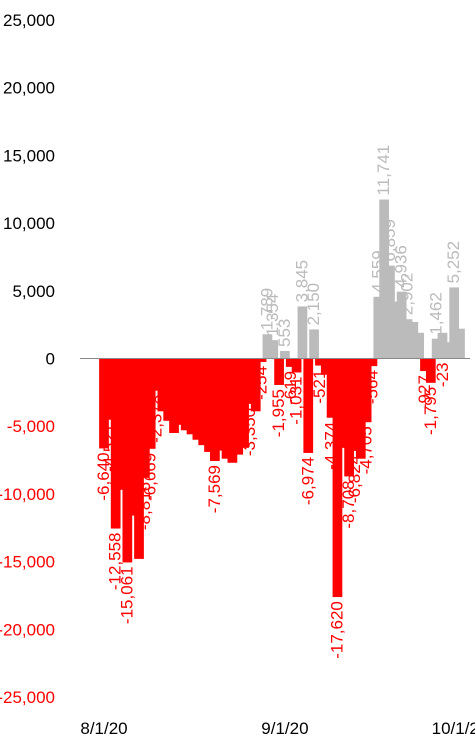 The width and height of the screenshot is (475, 742). I want to click on x-tick-label: 9/1/20, so click(284, 728).